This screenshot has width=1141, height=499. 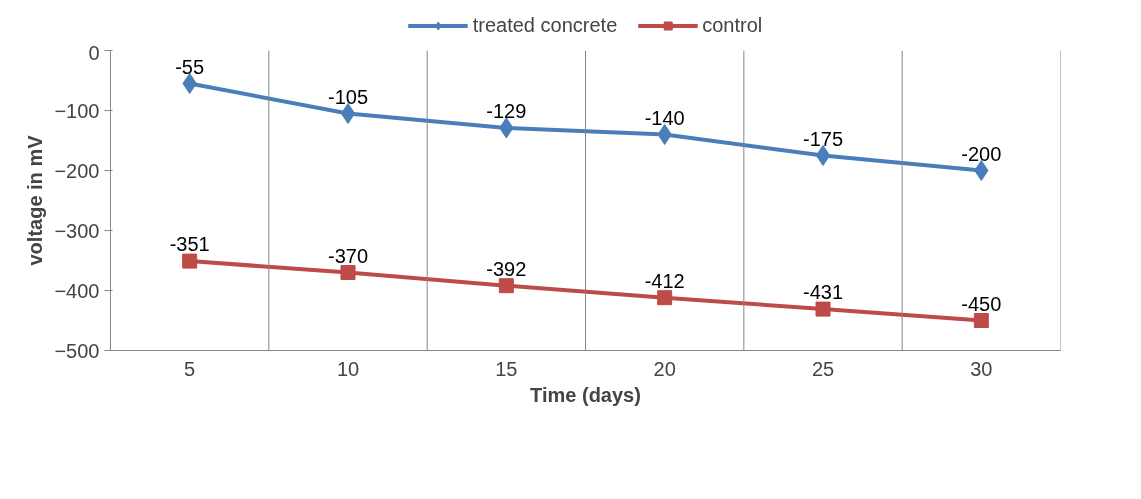 What do you see at coordinates (664, 280) in the screenshot?
I see `data-label: -412` at bounding box center [664, 280].